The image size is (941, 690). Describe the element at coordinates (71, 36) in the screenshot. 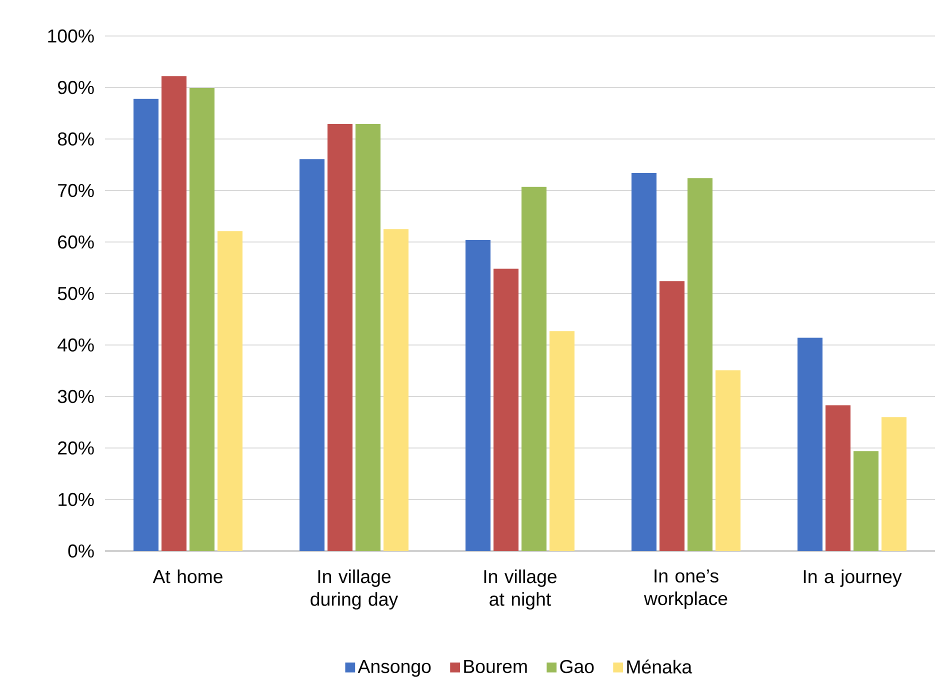

I see `y-tick-label: 100%` at that location.